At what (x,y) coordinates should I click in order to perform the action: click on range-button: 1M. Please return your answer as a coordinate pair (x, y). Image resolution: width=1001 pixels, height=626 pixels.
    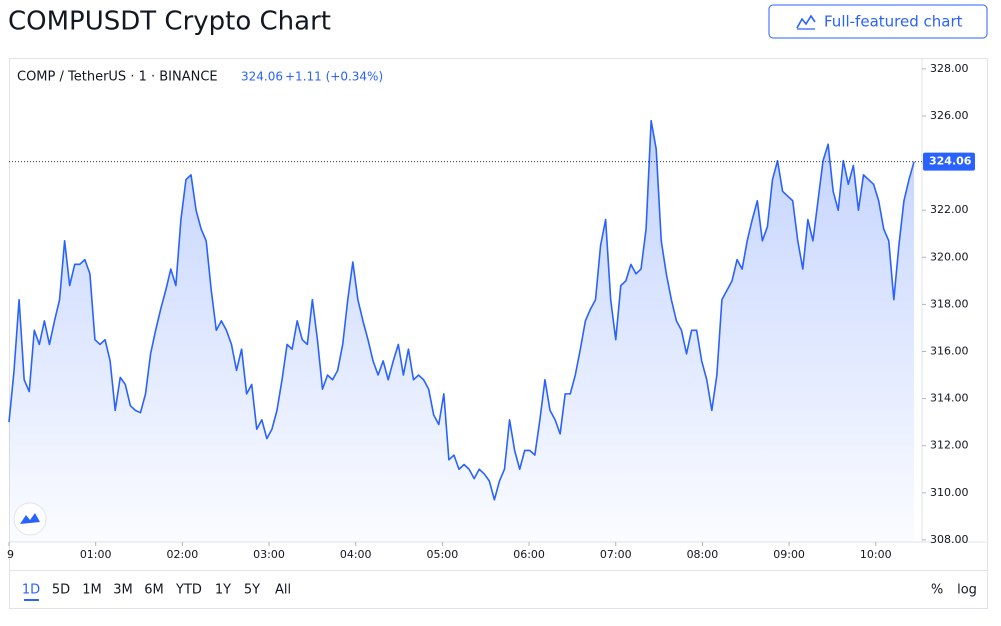
    Looking at the image, I should click on (92, 590).